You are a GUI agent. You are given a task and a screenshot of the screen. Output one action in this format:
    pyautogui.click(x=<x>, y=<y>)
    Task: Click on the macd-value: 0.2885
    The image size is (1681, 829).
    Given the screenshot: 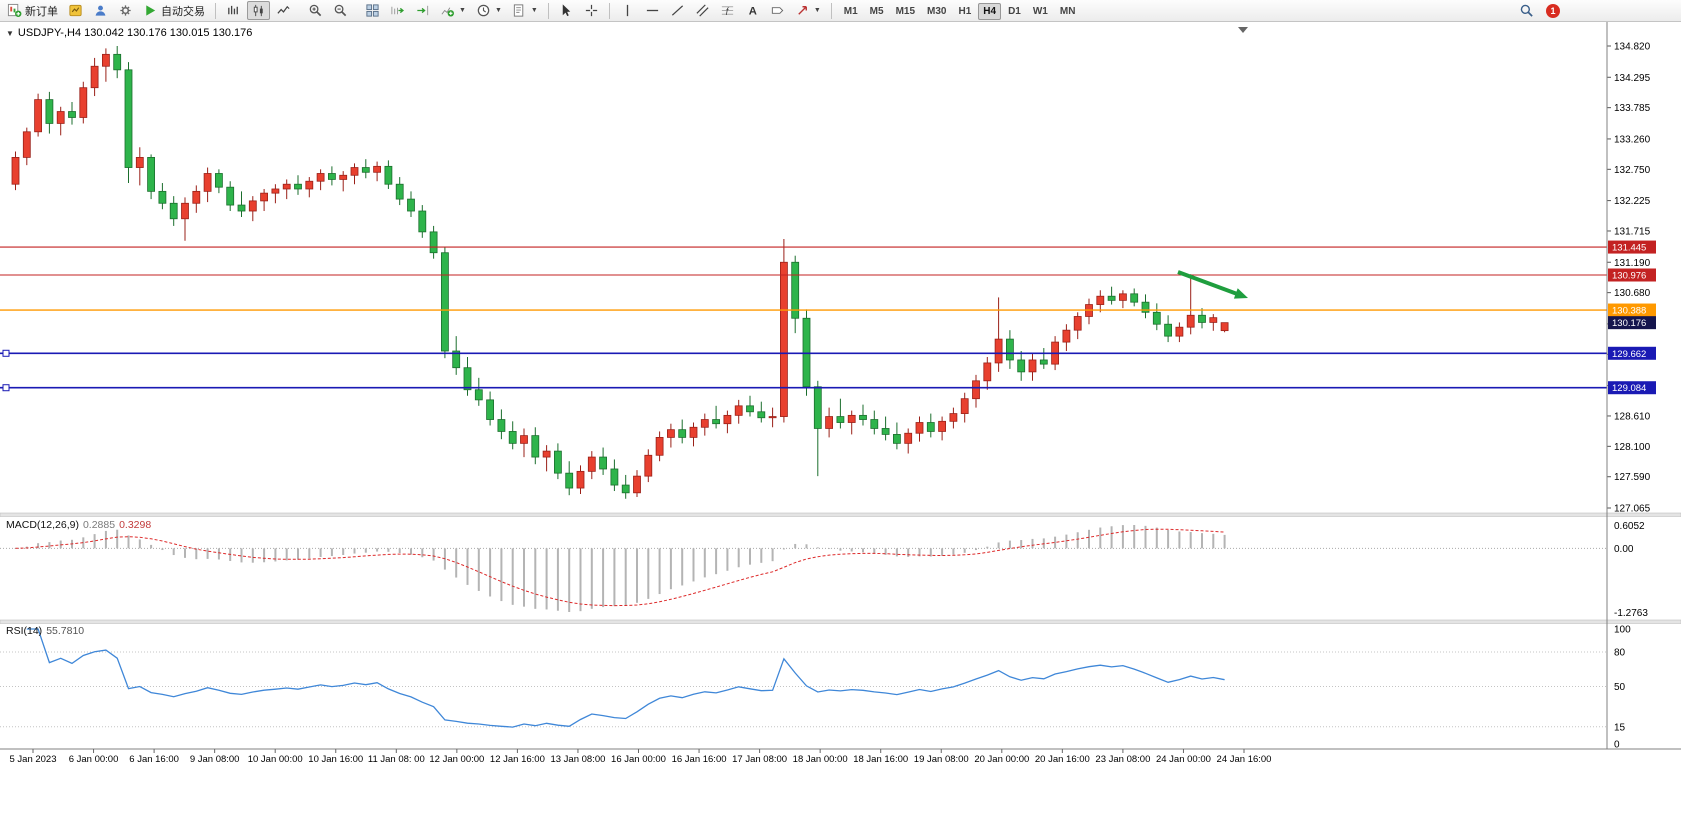 What is the action you would take?
    pyautogui.click(x=99, y=525)
    